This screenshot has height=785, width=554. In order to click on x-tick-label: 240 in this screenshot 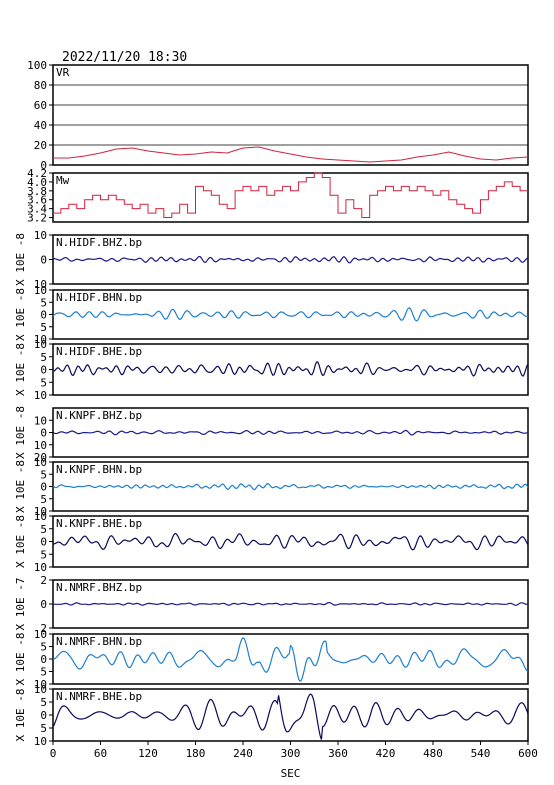, I will do `click(243, 753)`.